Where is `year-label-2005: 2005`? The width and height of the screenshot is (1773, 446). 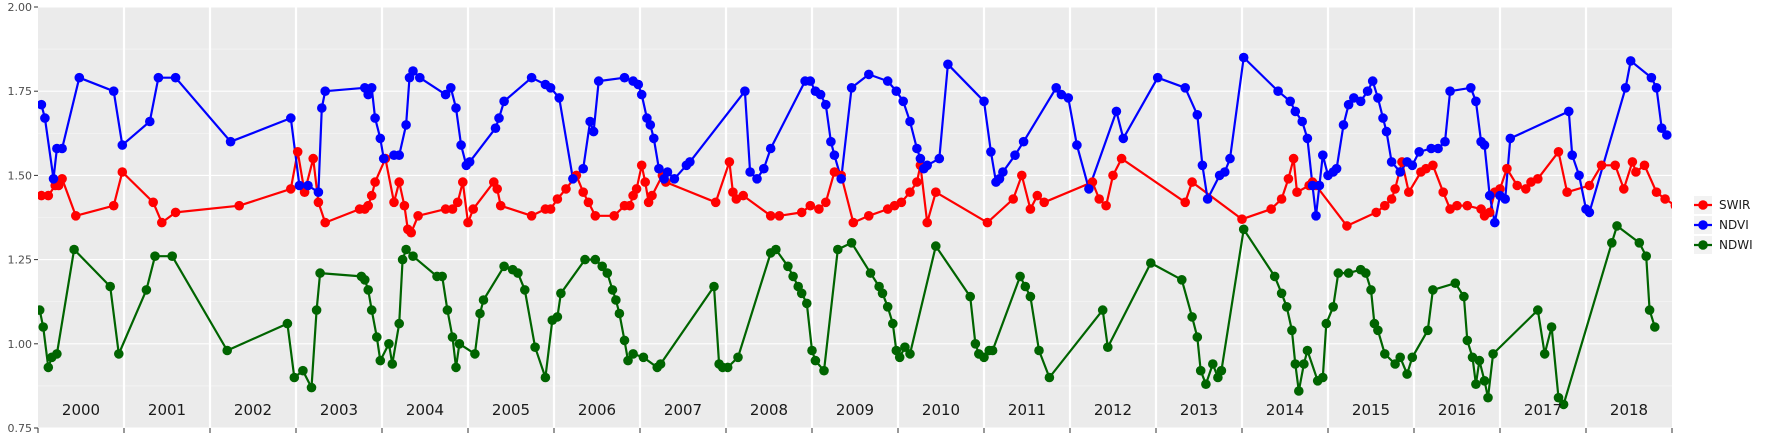 year-label-2005: 2005 is located at coordinates (511, 410).